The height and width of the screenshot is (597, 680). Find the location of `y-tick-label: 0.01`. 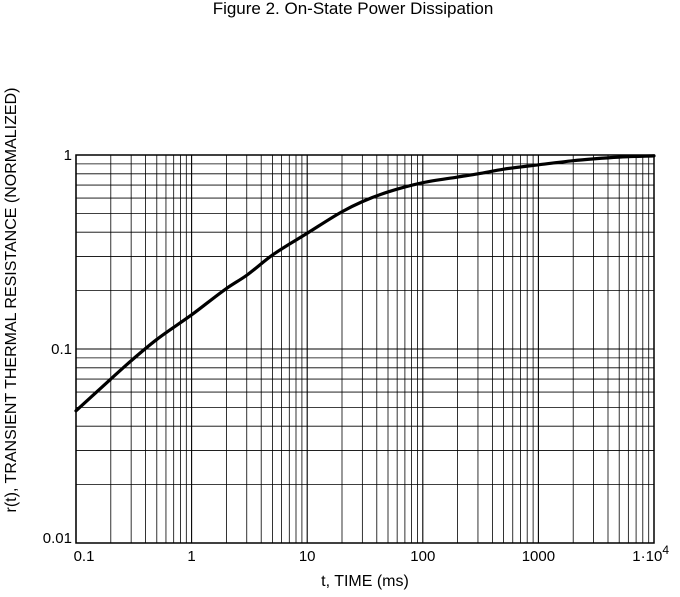

y-tick-label: 0.01 is located at coordinates (57, 538).